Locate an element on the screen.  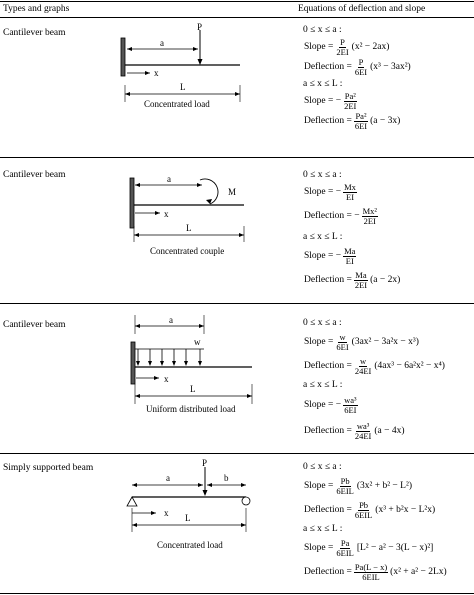
row-1-diagram: P a x L Concentrated load is located at coordinates (190, 87).